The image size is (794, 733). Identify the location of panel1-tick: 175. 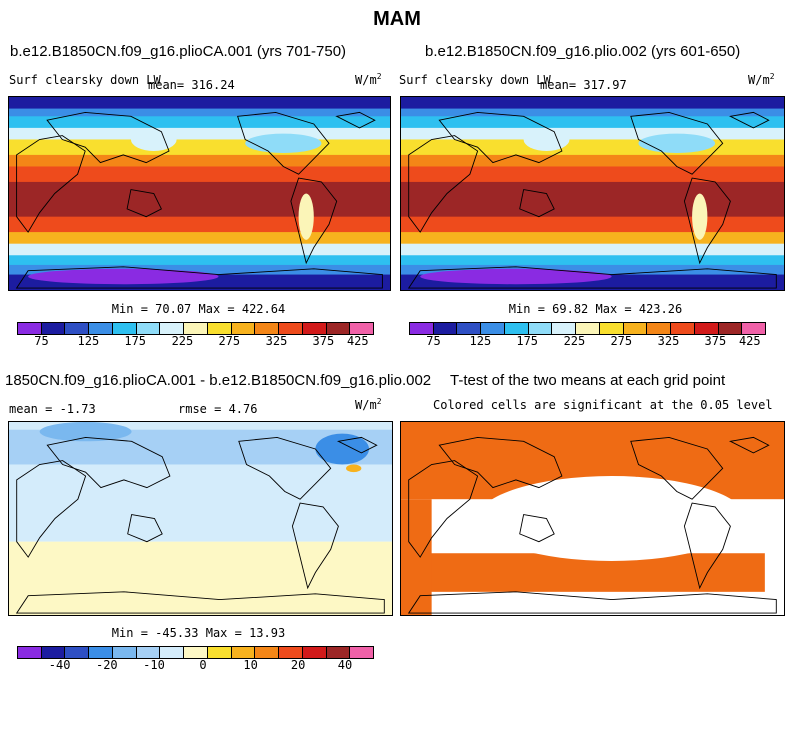
(135, 341).